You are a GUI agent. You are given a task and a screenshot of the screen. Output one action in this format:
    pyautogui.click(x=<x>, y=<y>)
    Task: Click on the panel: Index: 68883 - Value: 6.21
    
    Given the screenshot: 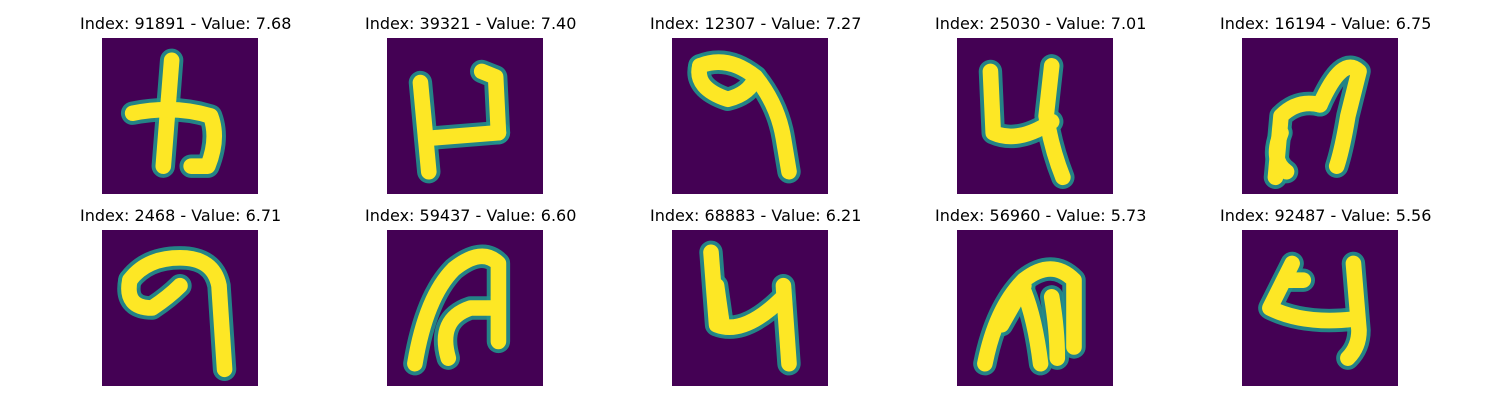 What is the action you would take?
    pyautogui.click(x=756, y=296)
    